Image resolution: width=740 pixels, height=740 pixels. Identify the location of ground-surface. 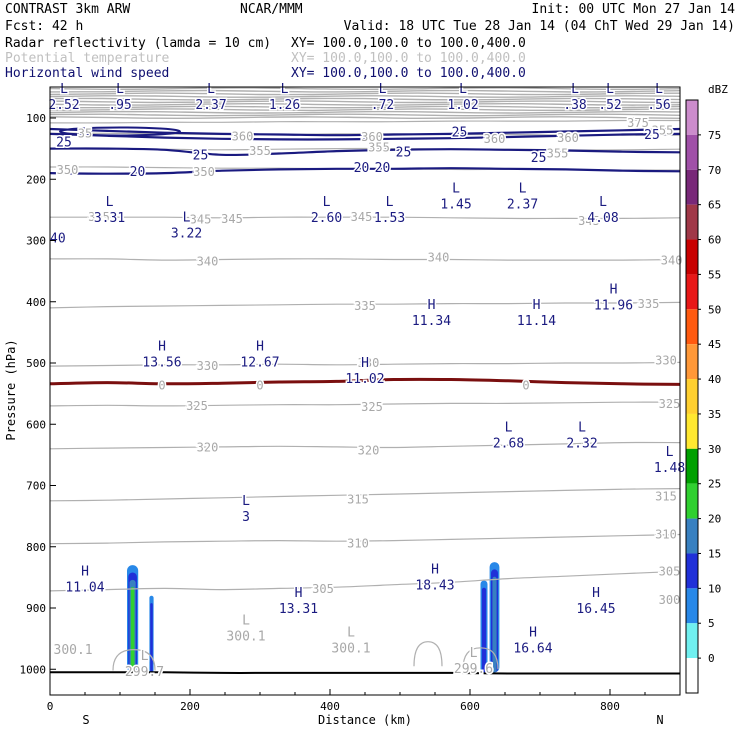
(365, 673).